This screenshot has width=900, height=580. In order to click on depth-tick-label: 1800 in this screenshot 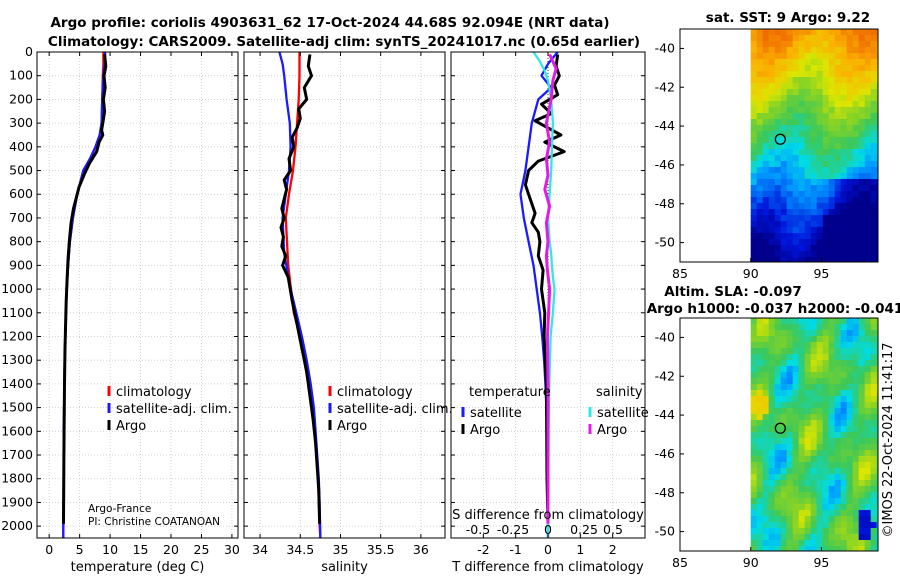, I will do `click(17, 478)`.